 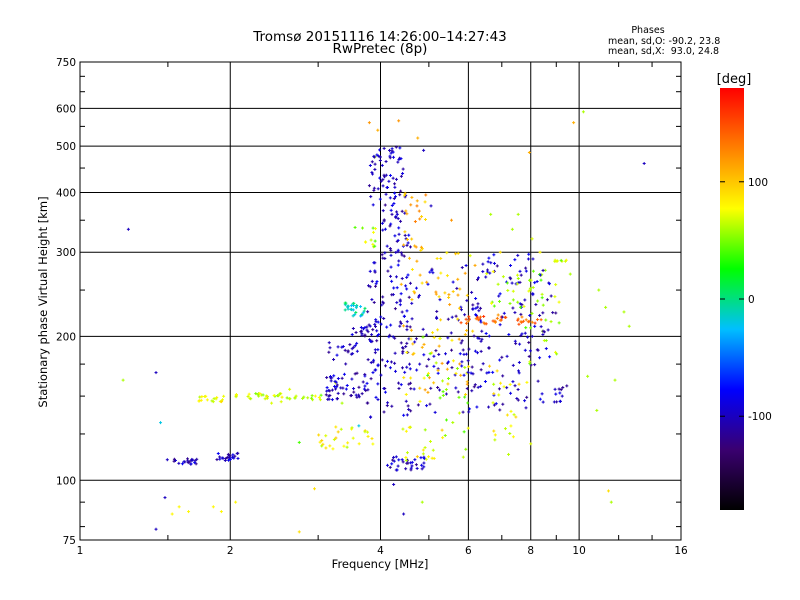 I want to click on stats-line-o: mean, sd,O: -90.2, 23.8, so click(x=664, y=41).